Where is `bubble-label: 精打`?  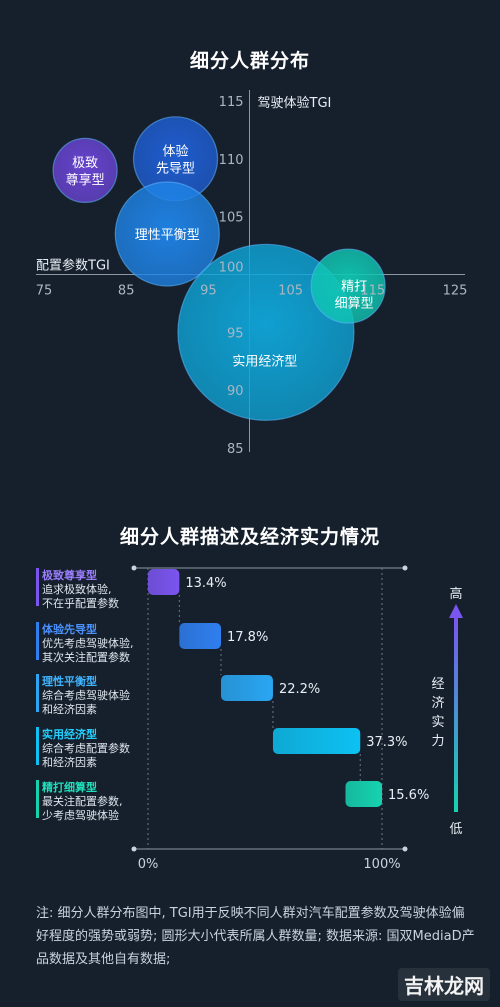
bubble-label: 精打 is located at coordinates (354, 287).